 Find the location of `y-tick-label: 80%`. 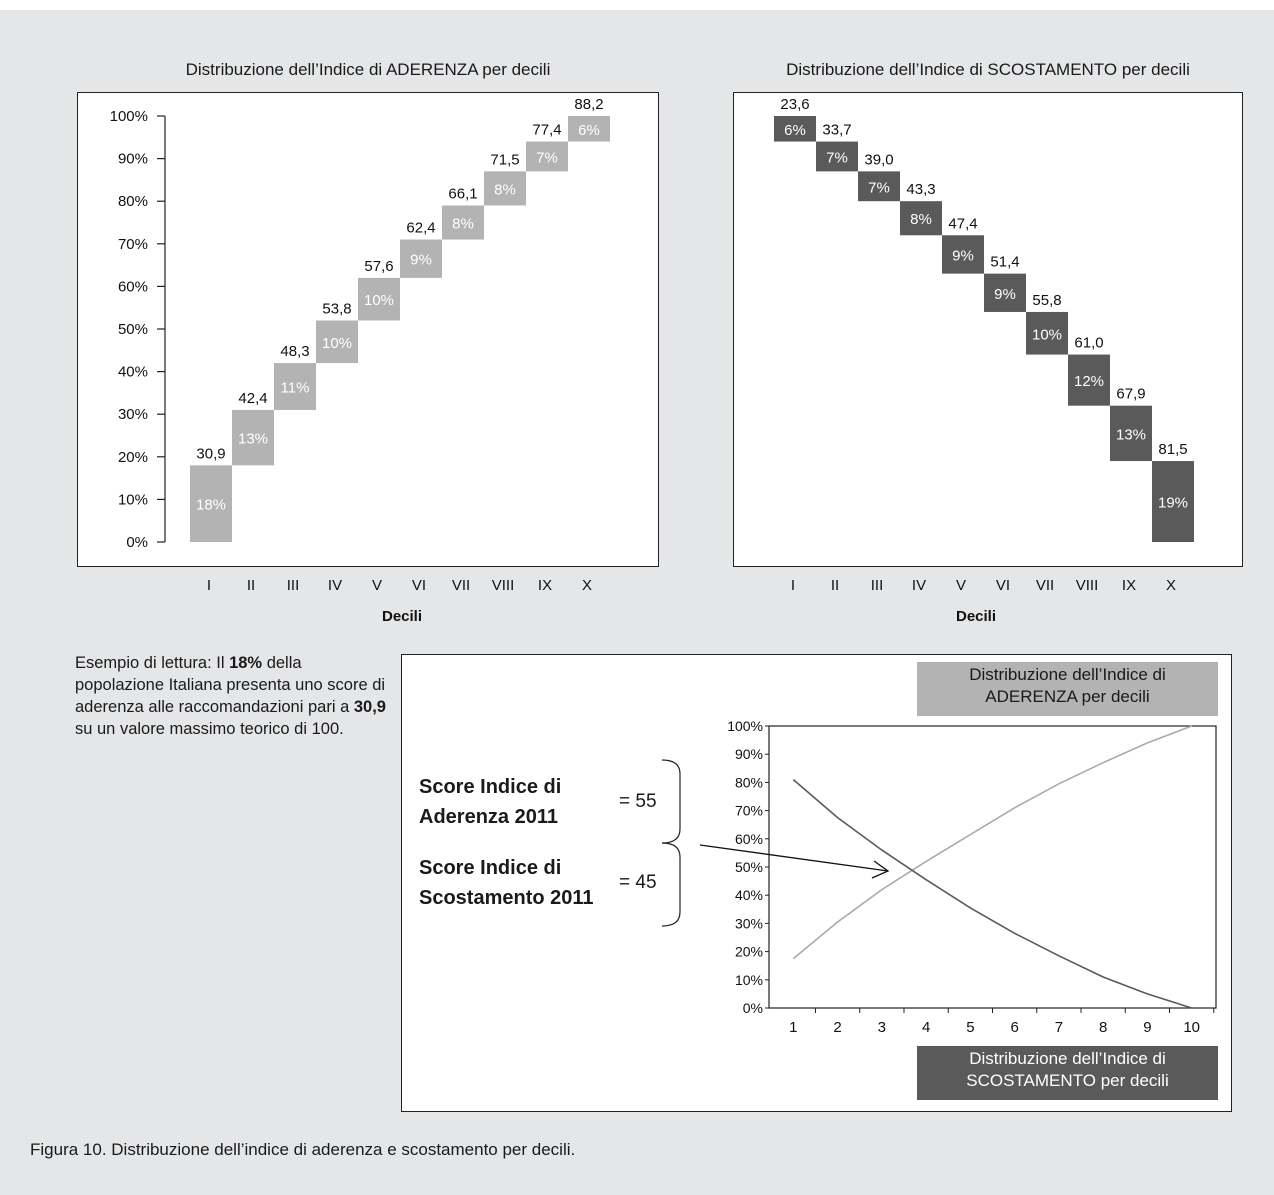

y-tick-label: 80% is located at coordinates (133, 201).